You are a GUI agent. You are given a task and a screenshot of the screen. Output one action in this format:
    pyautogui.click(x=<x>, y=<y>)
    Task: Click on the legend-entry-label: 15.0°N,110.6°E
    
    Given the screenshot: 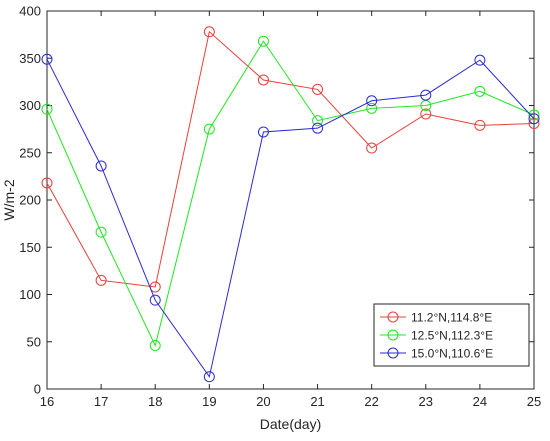 What is the action you would take?
    pyautogui.click(x=452, y=354)
    